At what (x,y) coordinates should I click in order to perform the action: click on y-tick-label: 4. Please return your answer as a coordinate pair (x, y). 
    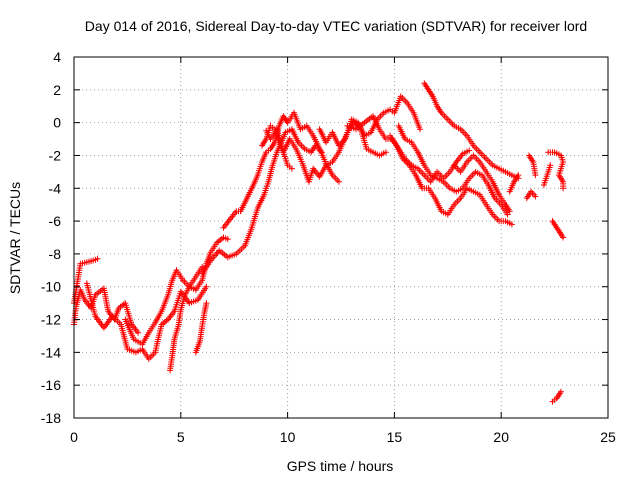
    Looking at the image, I should click on (57, 57).